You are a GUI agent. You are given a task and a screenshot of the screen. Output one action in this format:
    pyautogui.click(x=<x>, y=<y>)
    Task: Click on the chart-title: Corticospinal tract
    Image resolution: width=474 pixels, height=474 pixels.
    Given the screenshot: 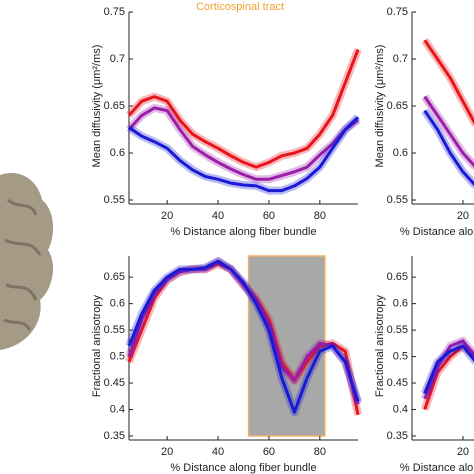 What is the action you would take?
    pyautogui.click(x=240, y=7)
    